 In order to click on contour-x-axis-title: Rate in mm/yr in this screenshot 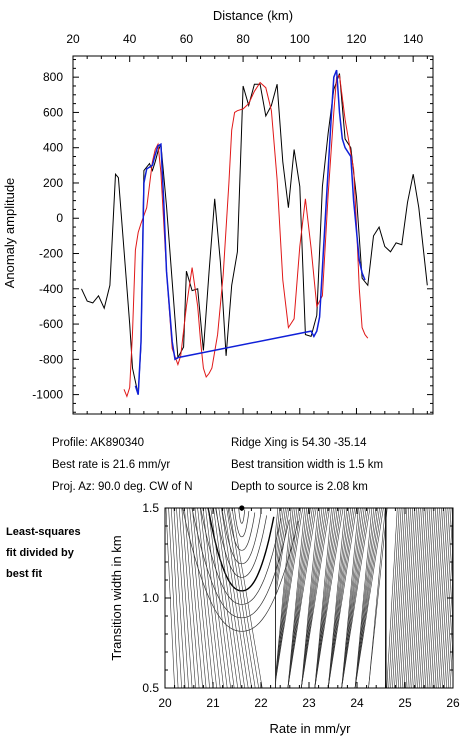, I will do `click(311, 728)`.